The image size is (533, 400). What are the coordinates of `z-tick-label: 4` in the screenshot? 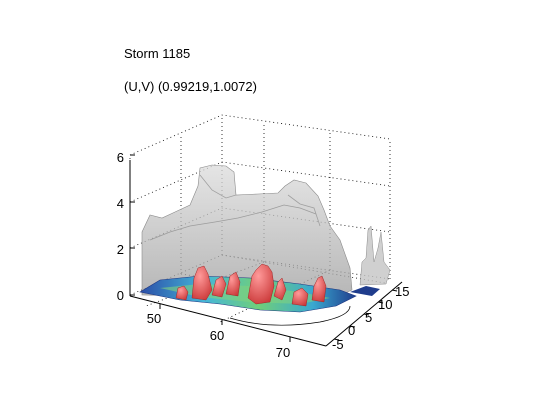 It's located at (120, 203).